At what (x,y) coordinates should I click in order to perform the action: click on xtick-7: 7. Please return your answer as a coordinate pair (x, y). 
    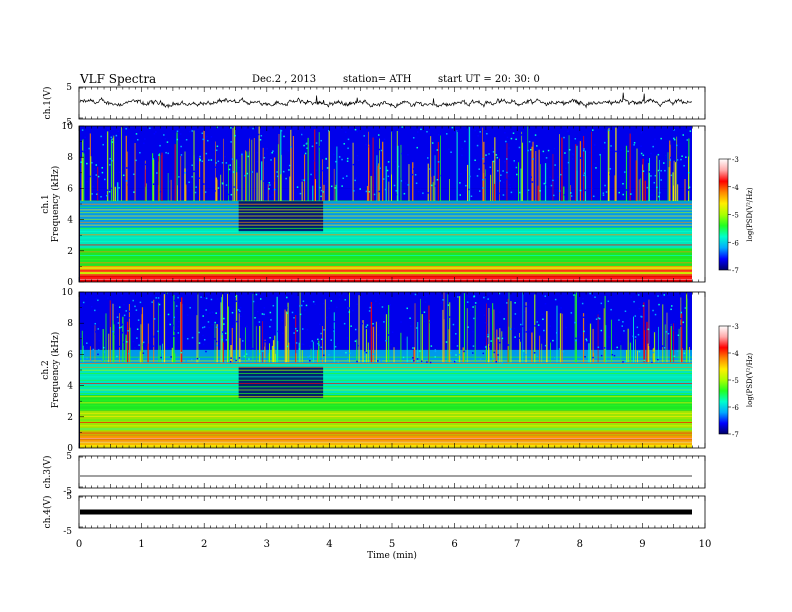
    Looking at the image, I should click on (517, 544).